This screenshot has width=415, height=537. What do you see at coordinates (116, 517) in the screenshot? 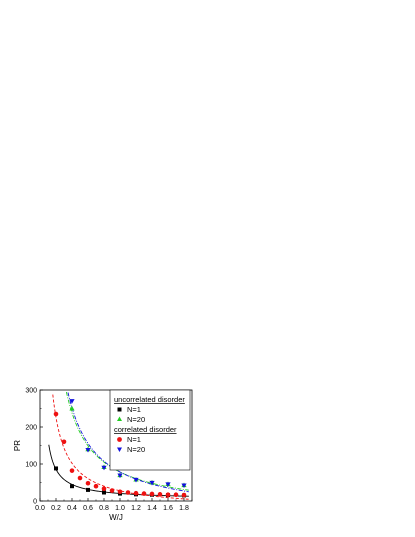
I see `x-axis-title: W/J` at bounding box center [116, 517].